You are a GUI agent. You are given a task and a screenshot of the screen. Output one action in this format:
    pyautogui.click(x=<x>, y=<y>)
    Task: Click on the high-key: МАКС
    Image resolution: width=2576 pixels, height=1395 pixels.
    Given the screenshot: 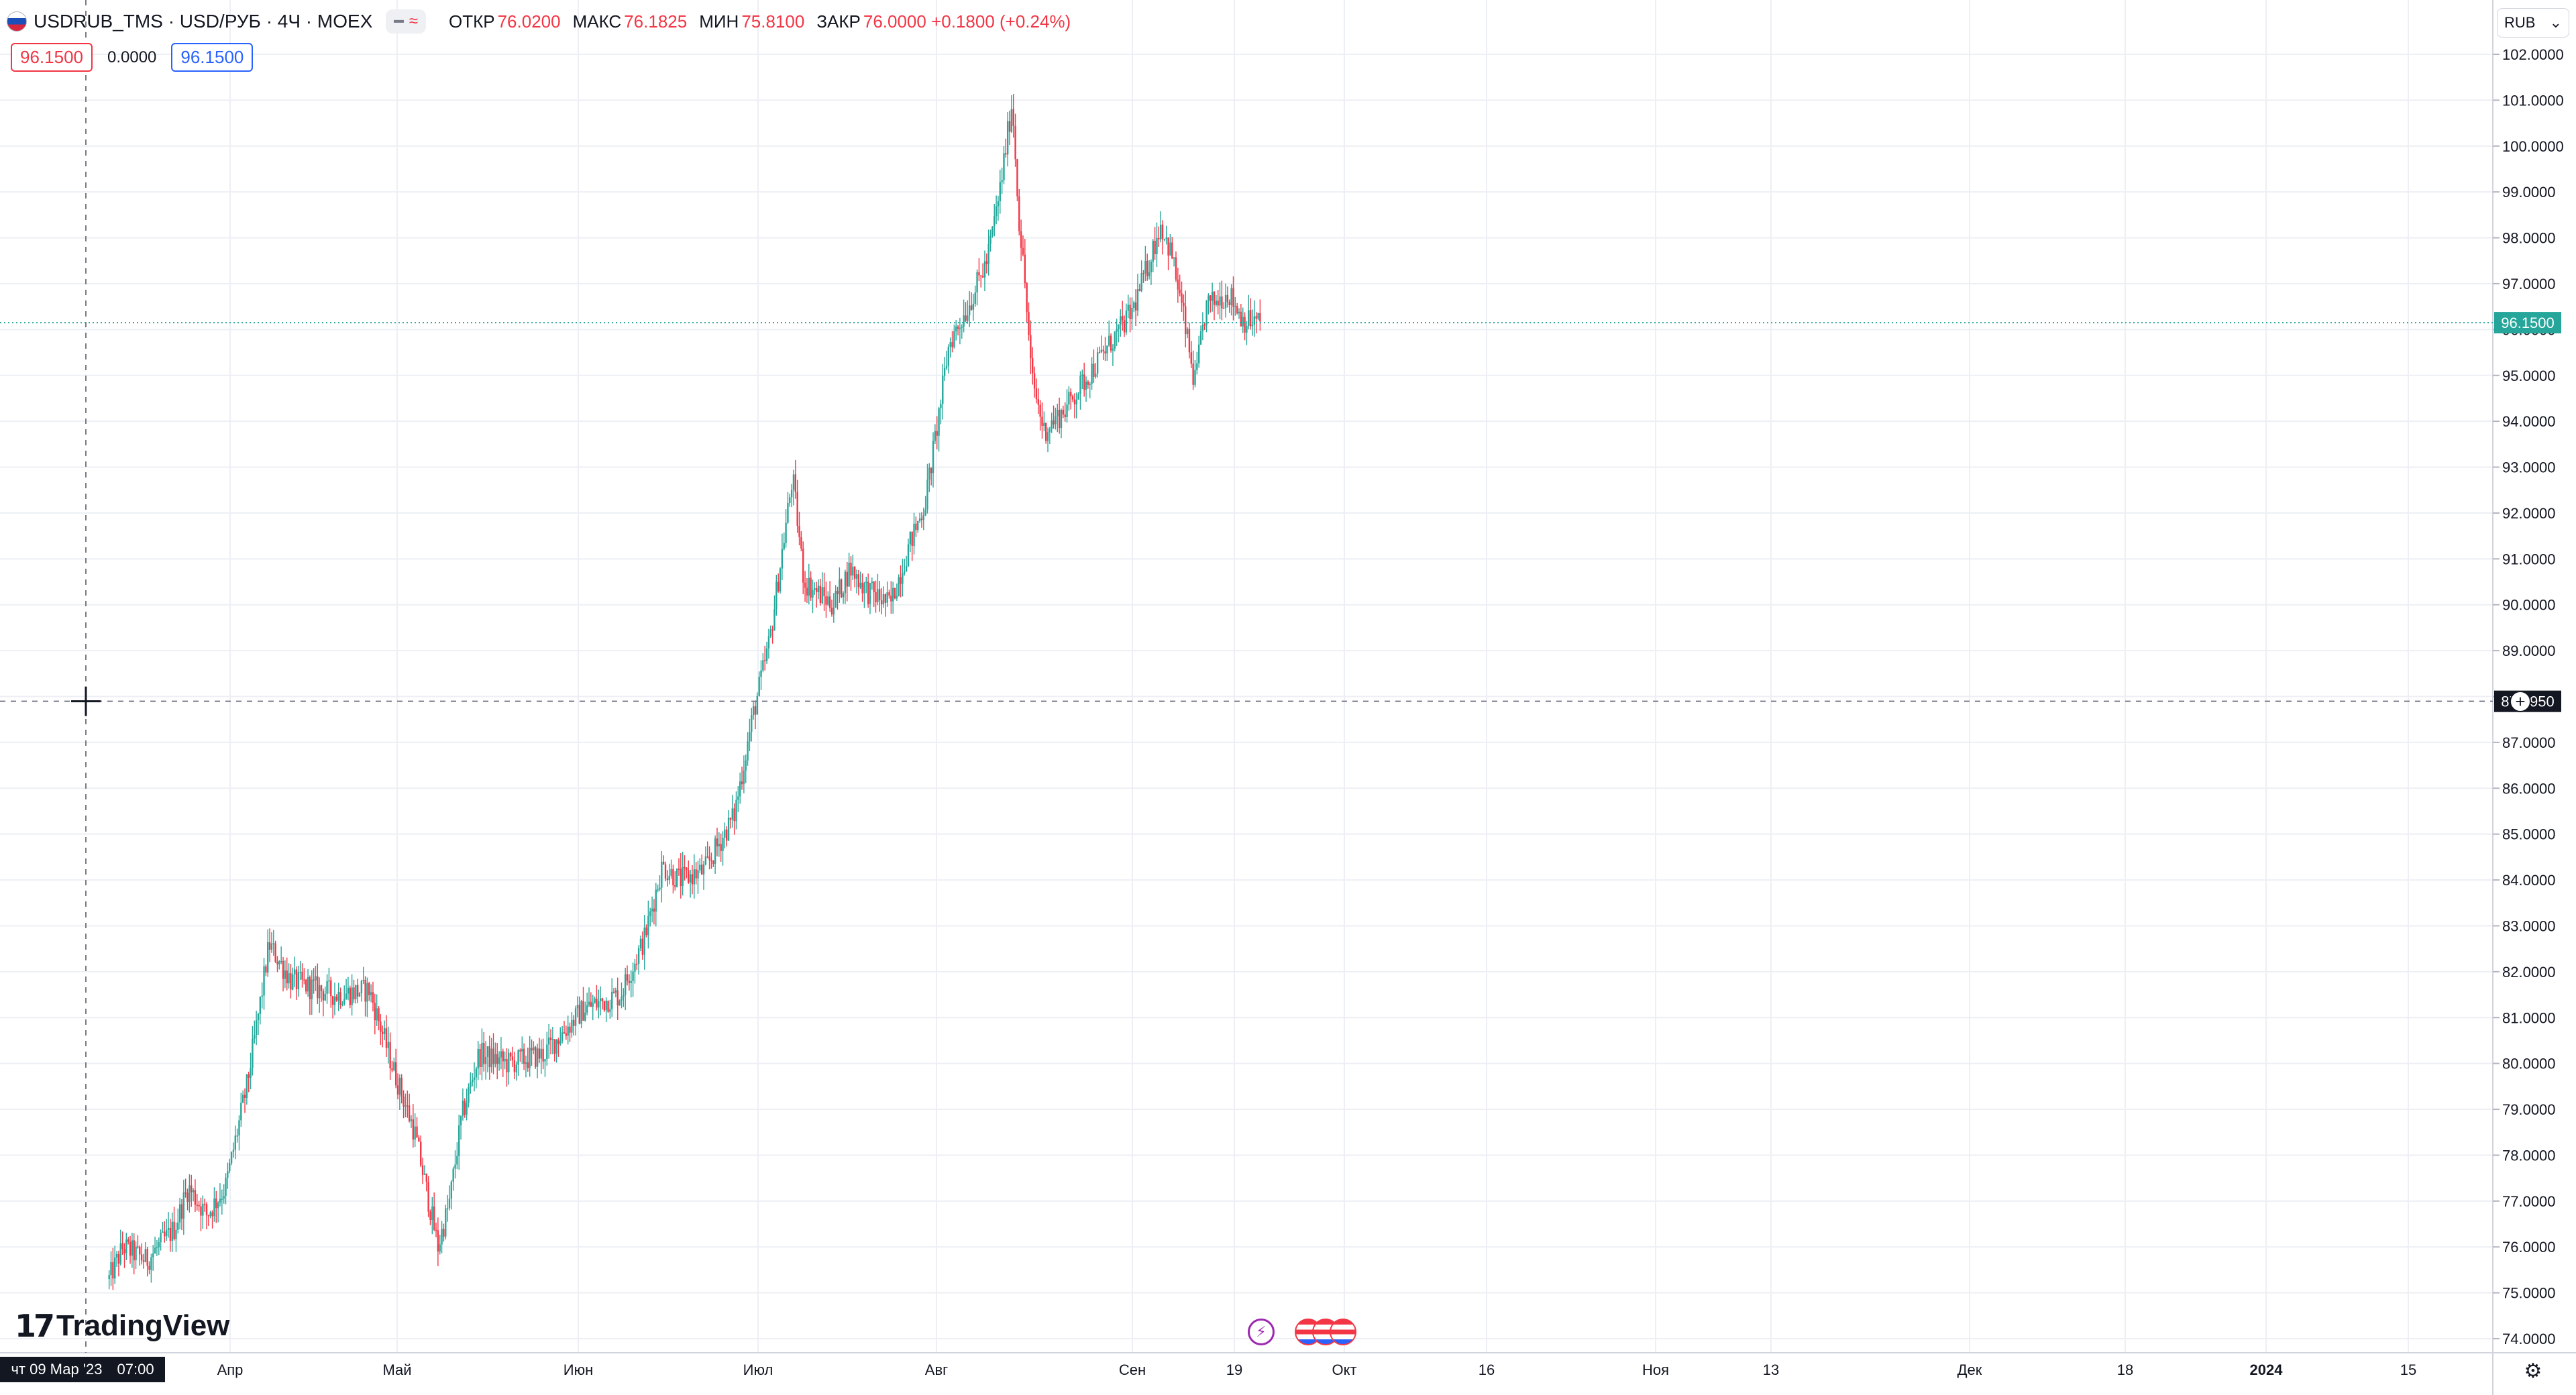 What is the action you would take?
    pyautogui.click(x=597, y=21)
    